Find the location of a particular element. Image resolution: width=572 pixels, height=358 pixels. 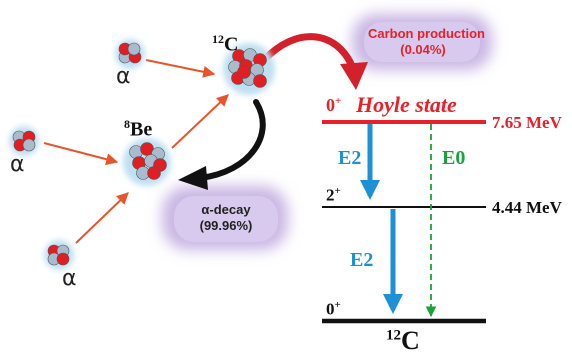

carbon-production-bubble is located at coordinates (422, 42).